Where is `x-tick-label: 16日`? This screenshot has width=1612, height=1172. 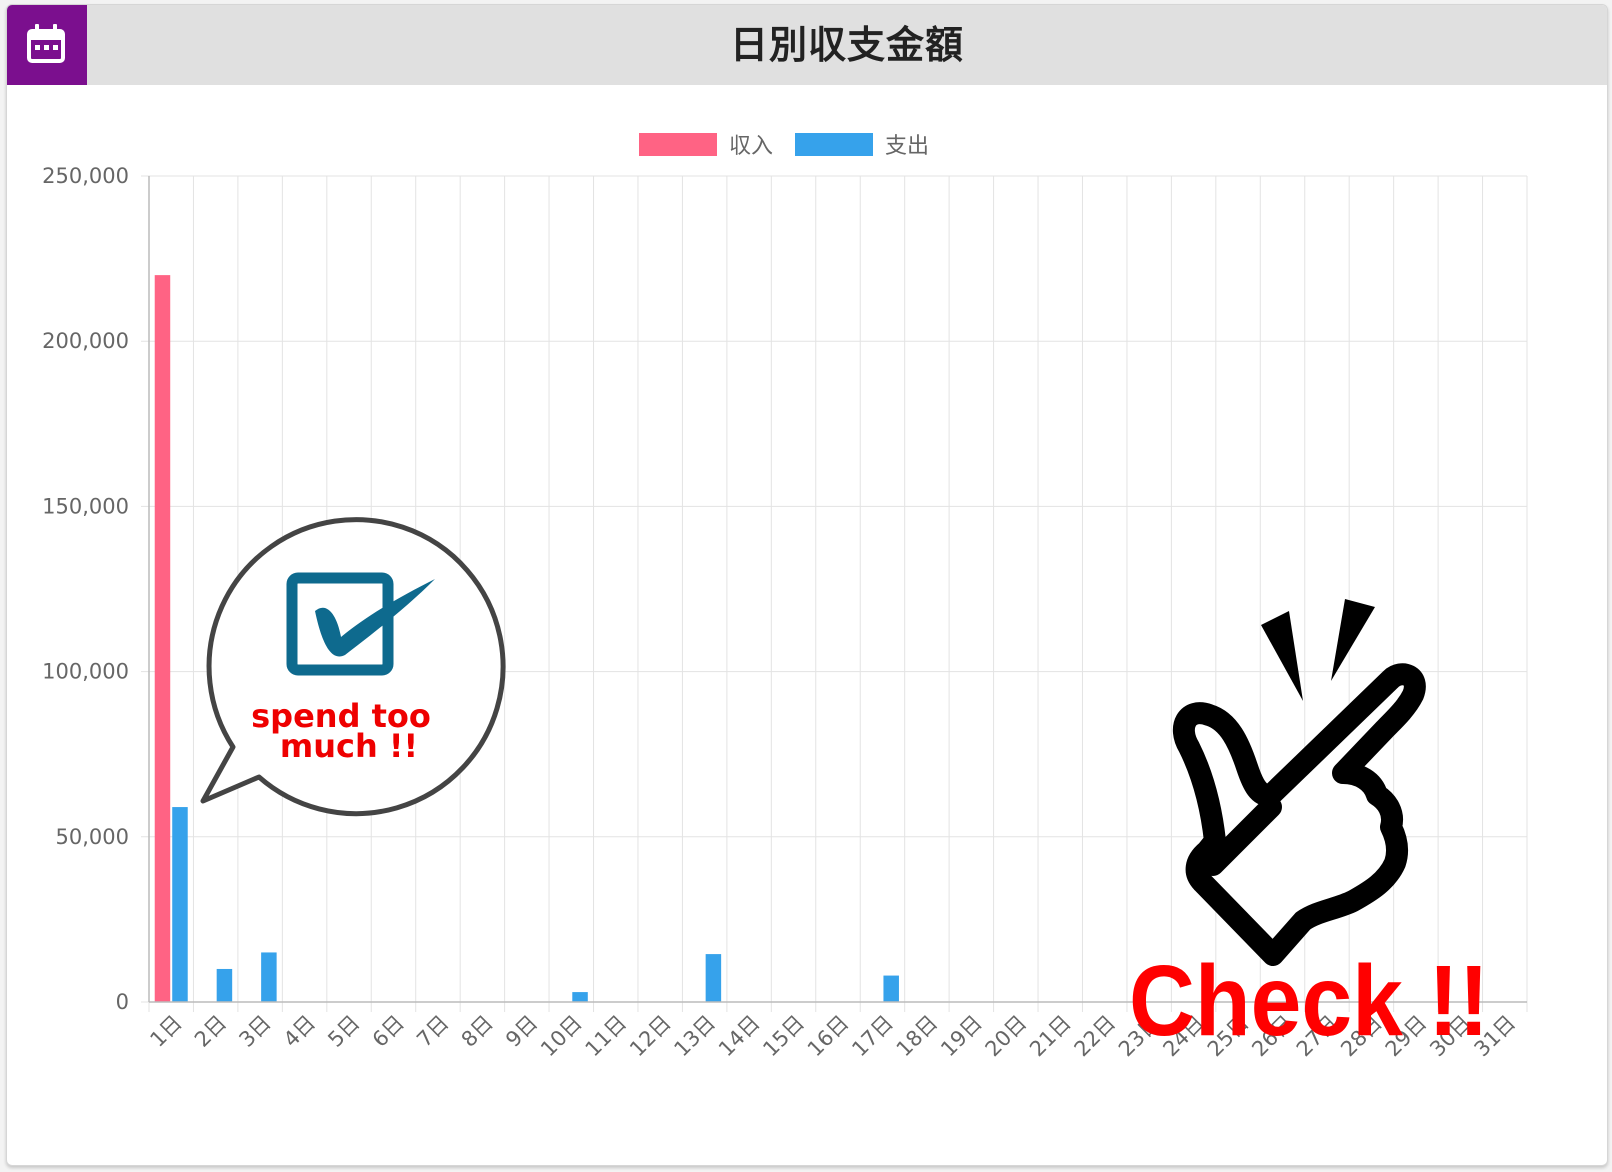
x-tick-label: 16日 is located at coordinates (828, 1036).